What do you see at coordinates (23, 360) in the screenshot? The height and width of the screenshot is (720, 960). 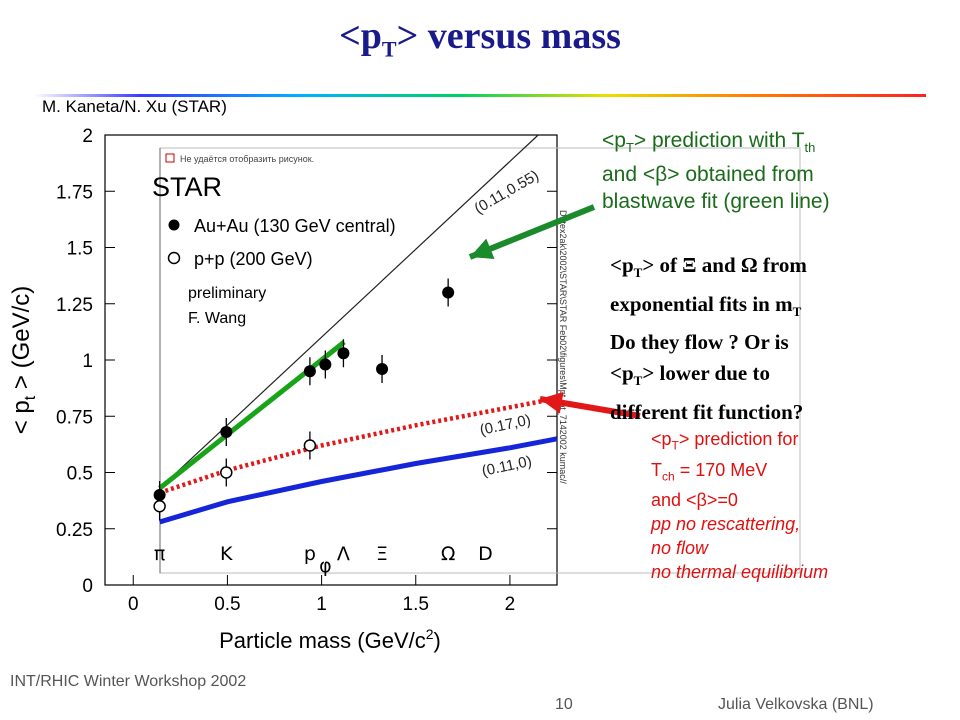 I see `y-axis-label: < pt > (GeV/c)` at bounding box center [23, 360].